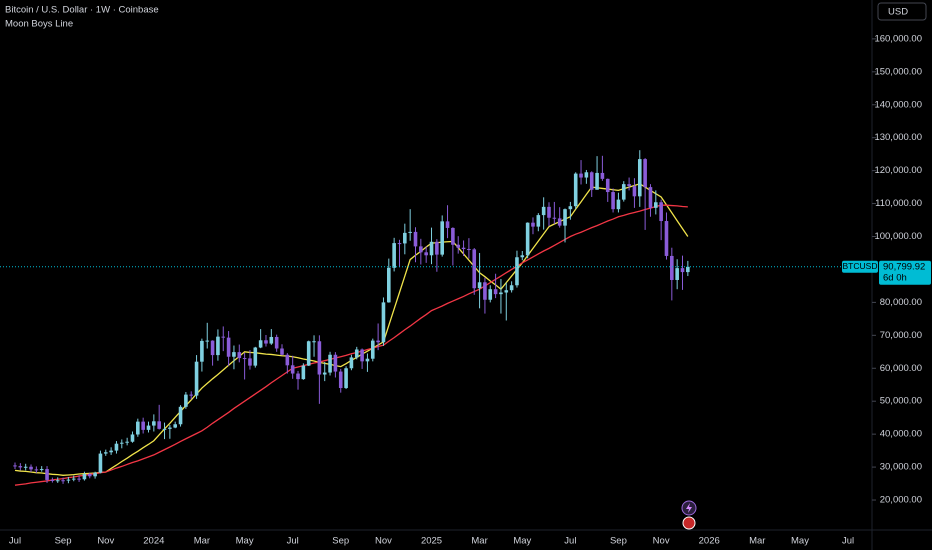 The image size is (932, 550). What do you see at coordinates (689, 523) in the screenshot?
I see `icon` at bounding box center [689, 523].